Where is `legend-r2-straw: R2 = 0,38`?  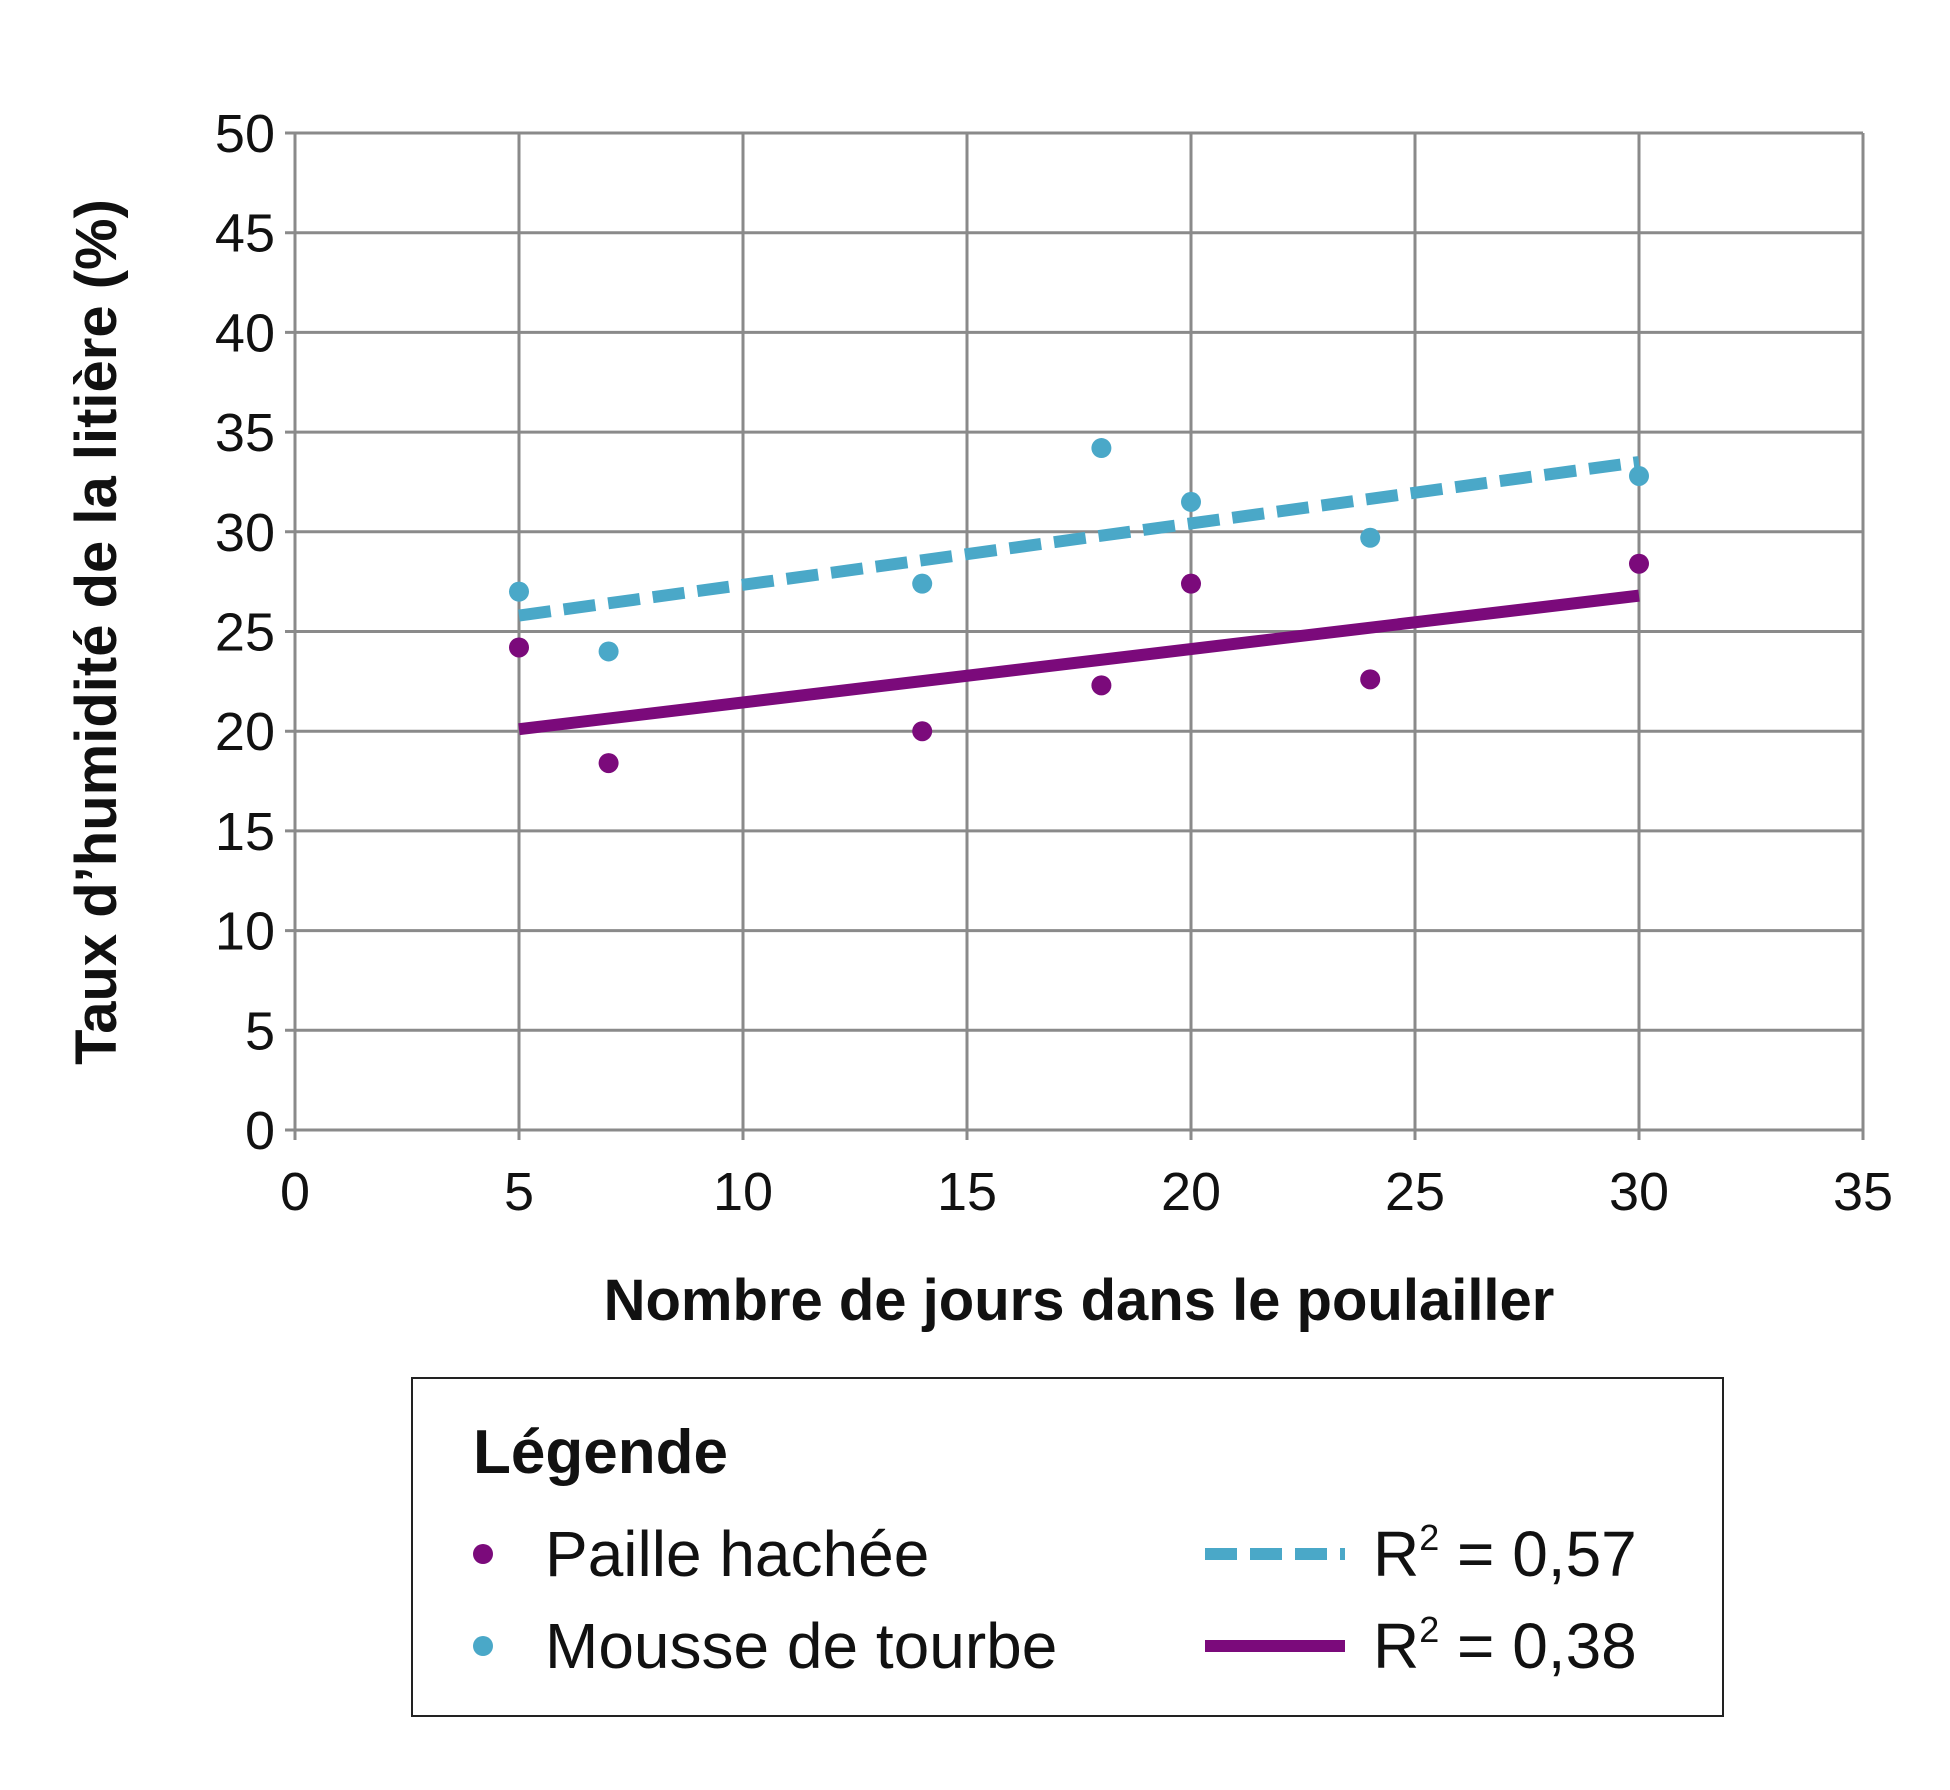
legend-r2-straw: R2 = 0,38 is located at coordinates (1505, 1645).